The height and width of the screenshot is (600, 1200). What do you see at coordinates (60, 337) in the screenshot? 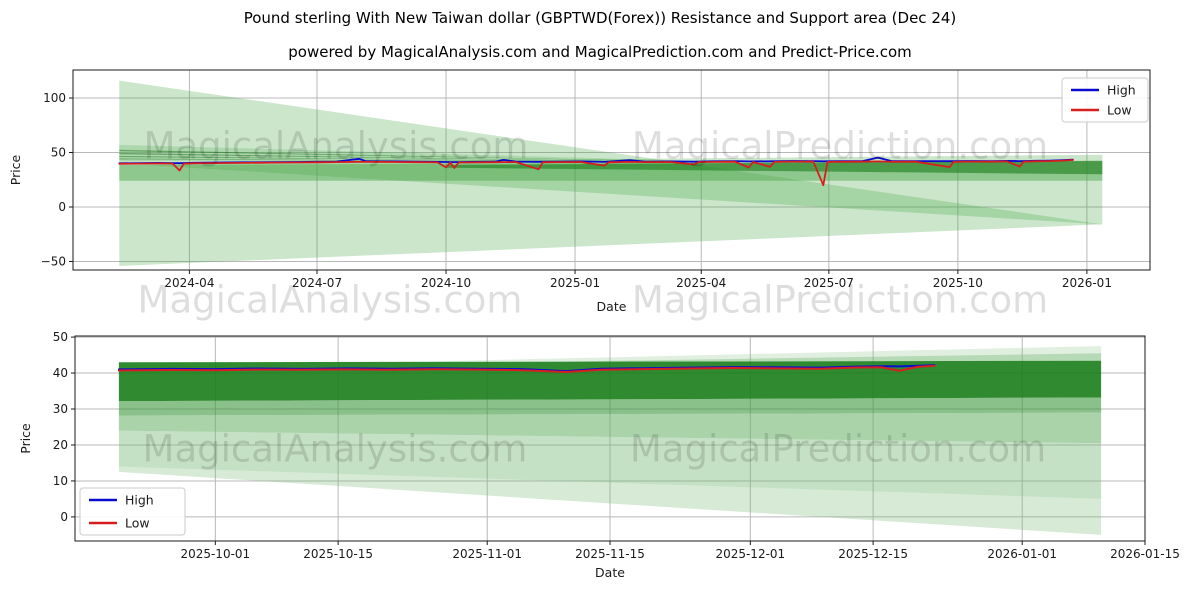
I see `bottom-chart-tick-label-y: 50` at bounding box center [60, 337].